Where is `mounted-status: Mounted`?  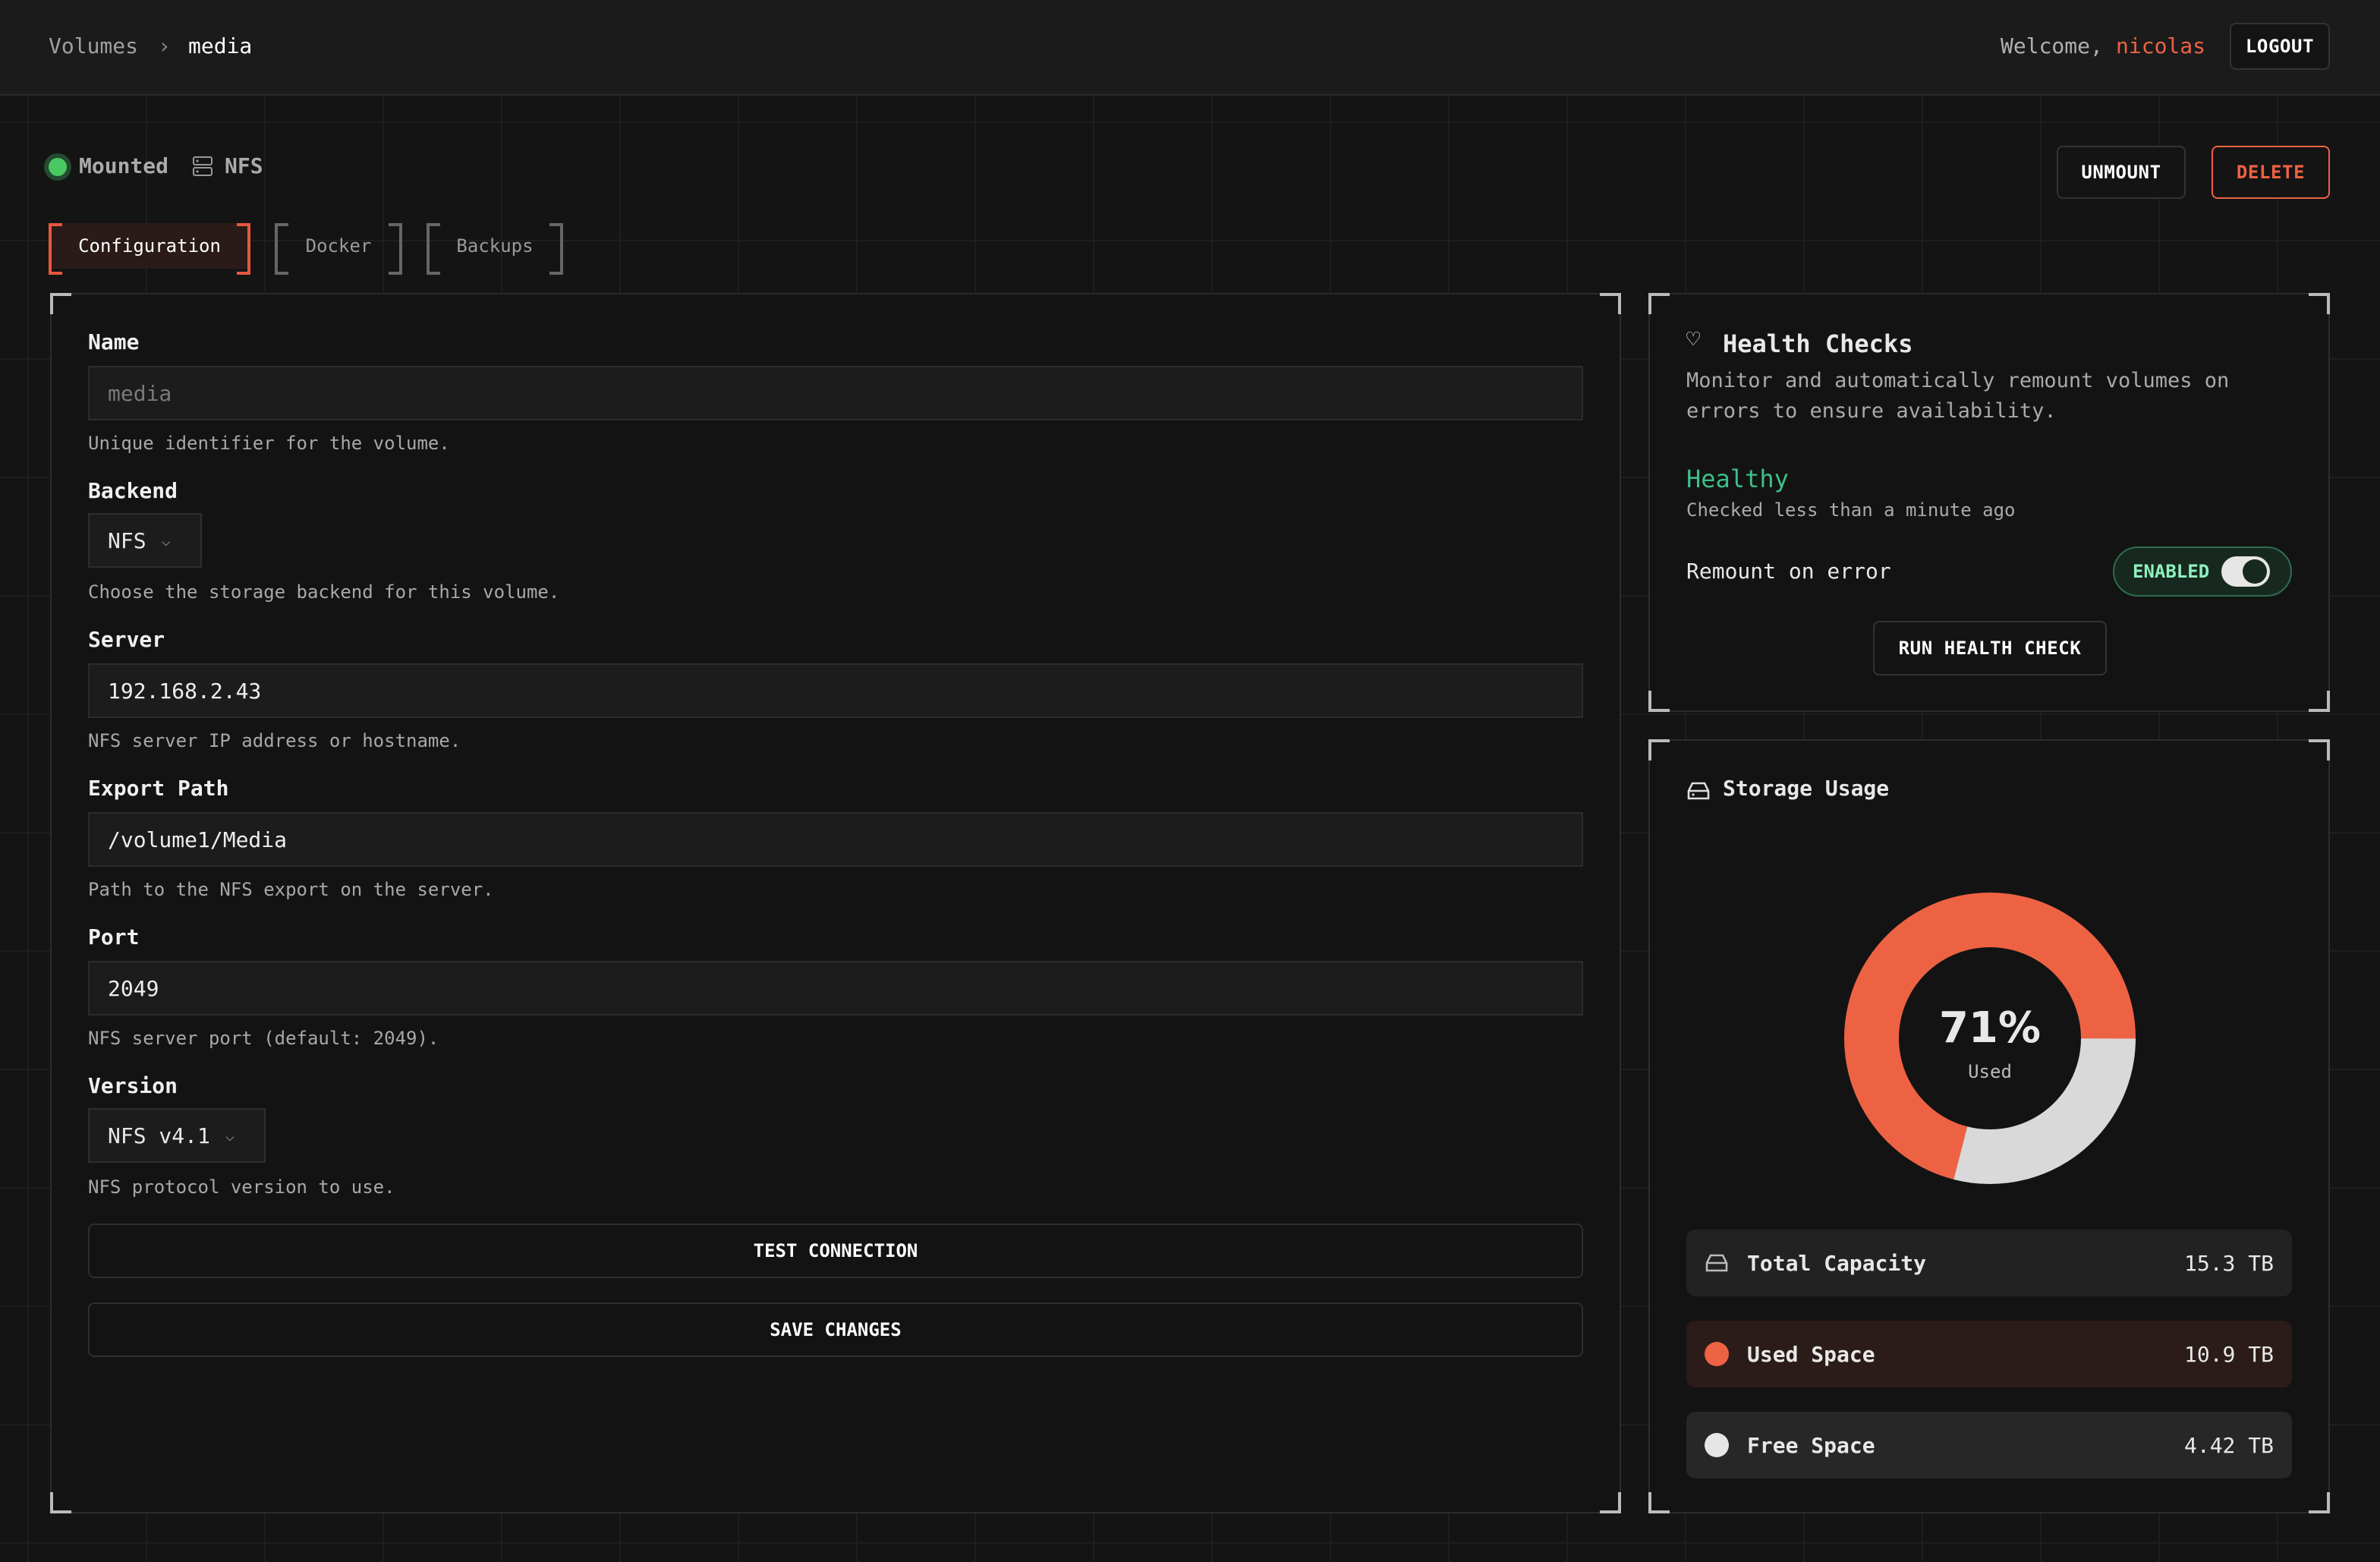
mounted-status: Mounted is located at coordinates (124, 165).